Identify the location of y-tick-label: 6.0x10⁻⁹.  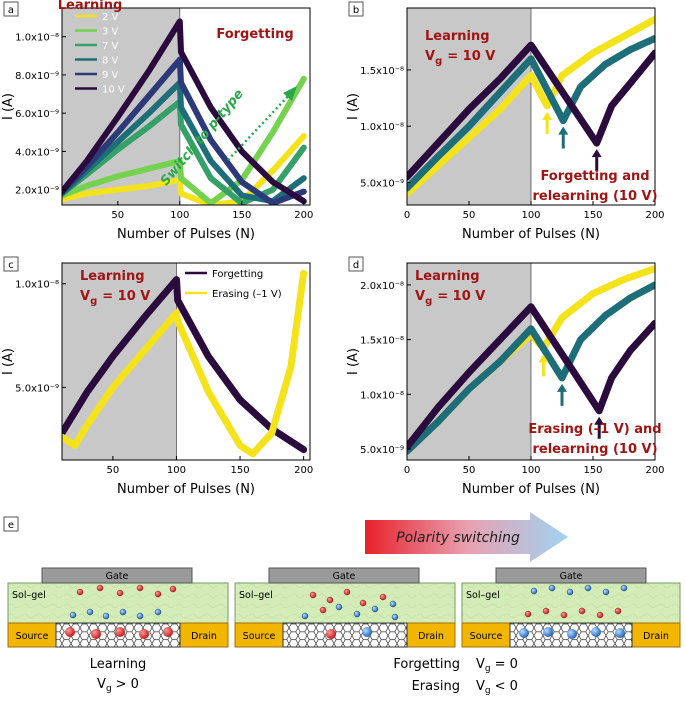
(37, 114).